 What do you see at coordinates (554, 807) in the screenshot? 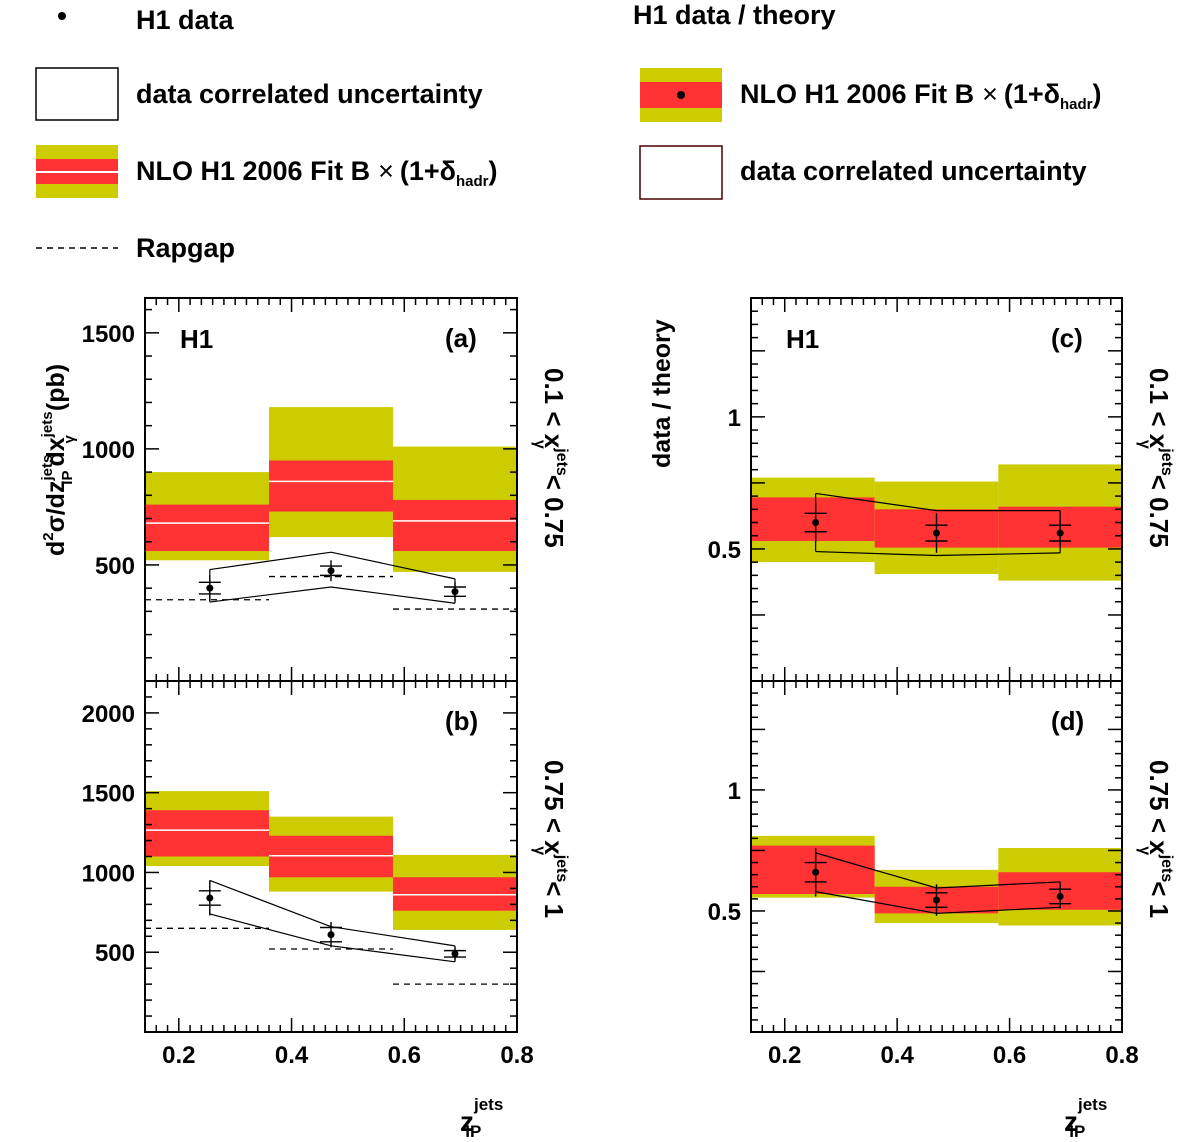
I see `range-b-pre: 0.75 < x` at bounding box center [554, 807].